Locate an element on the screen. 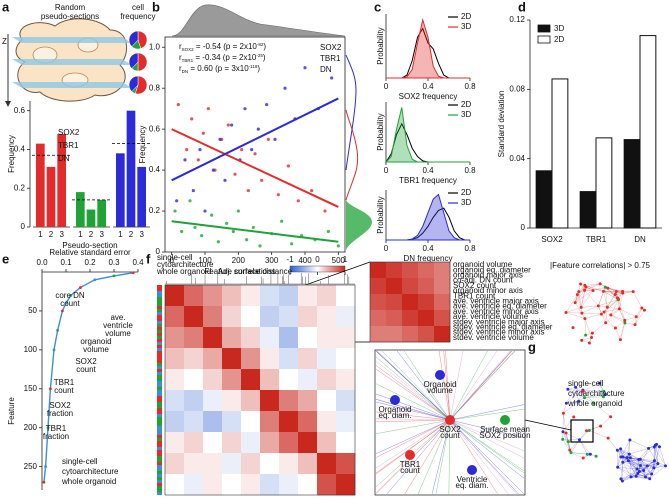 The image size is (670, 499). x-axis-label: DN frequency is located at coordinates (428, 258).